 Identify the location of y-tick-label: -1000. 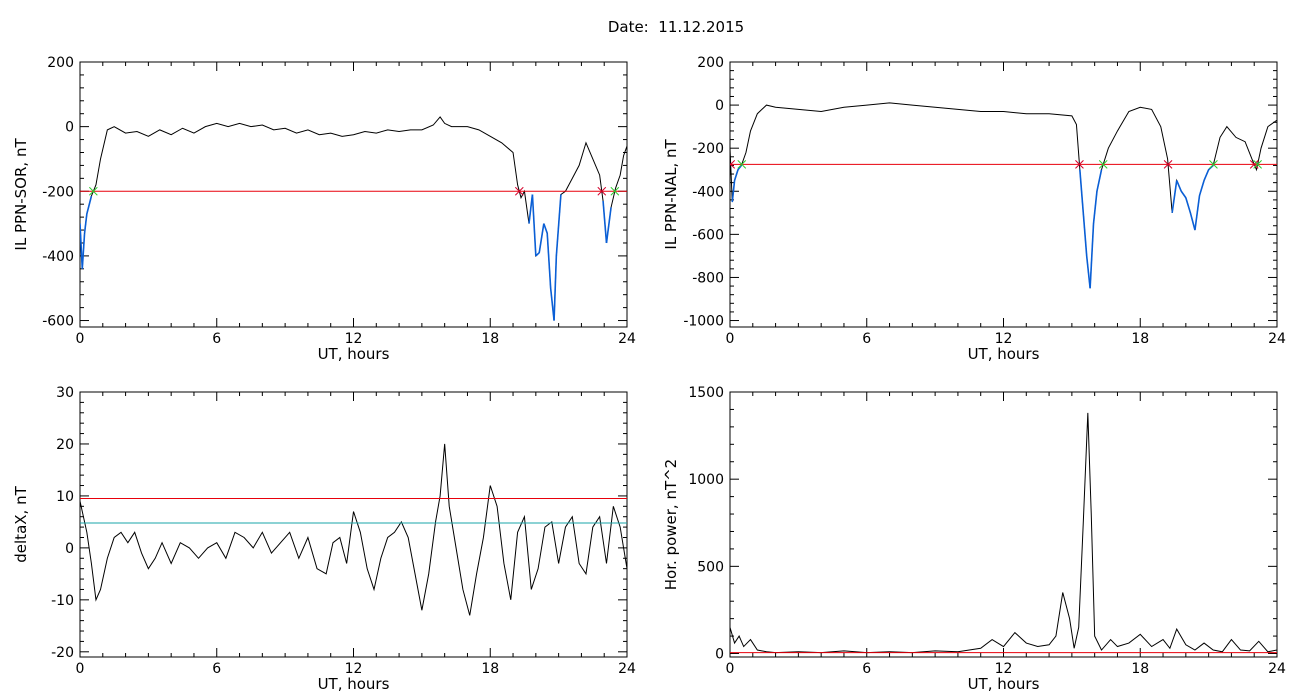
(703, 322).